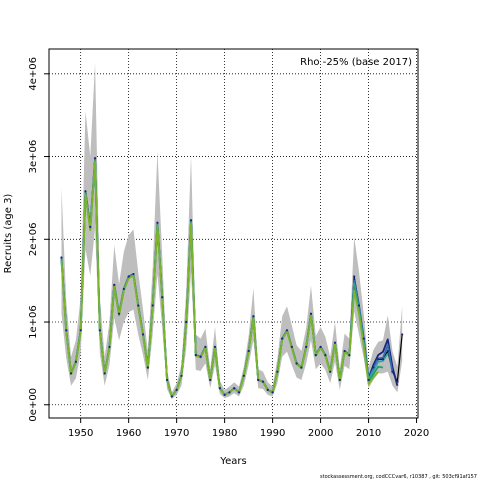 The height and width of the screenshot is (480, 480). What do you see at coordinates (80, 433) in the screenshot?
I see `x-tick-label: 1950` at bounding box center [80, 433].